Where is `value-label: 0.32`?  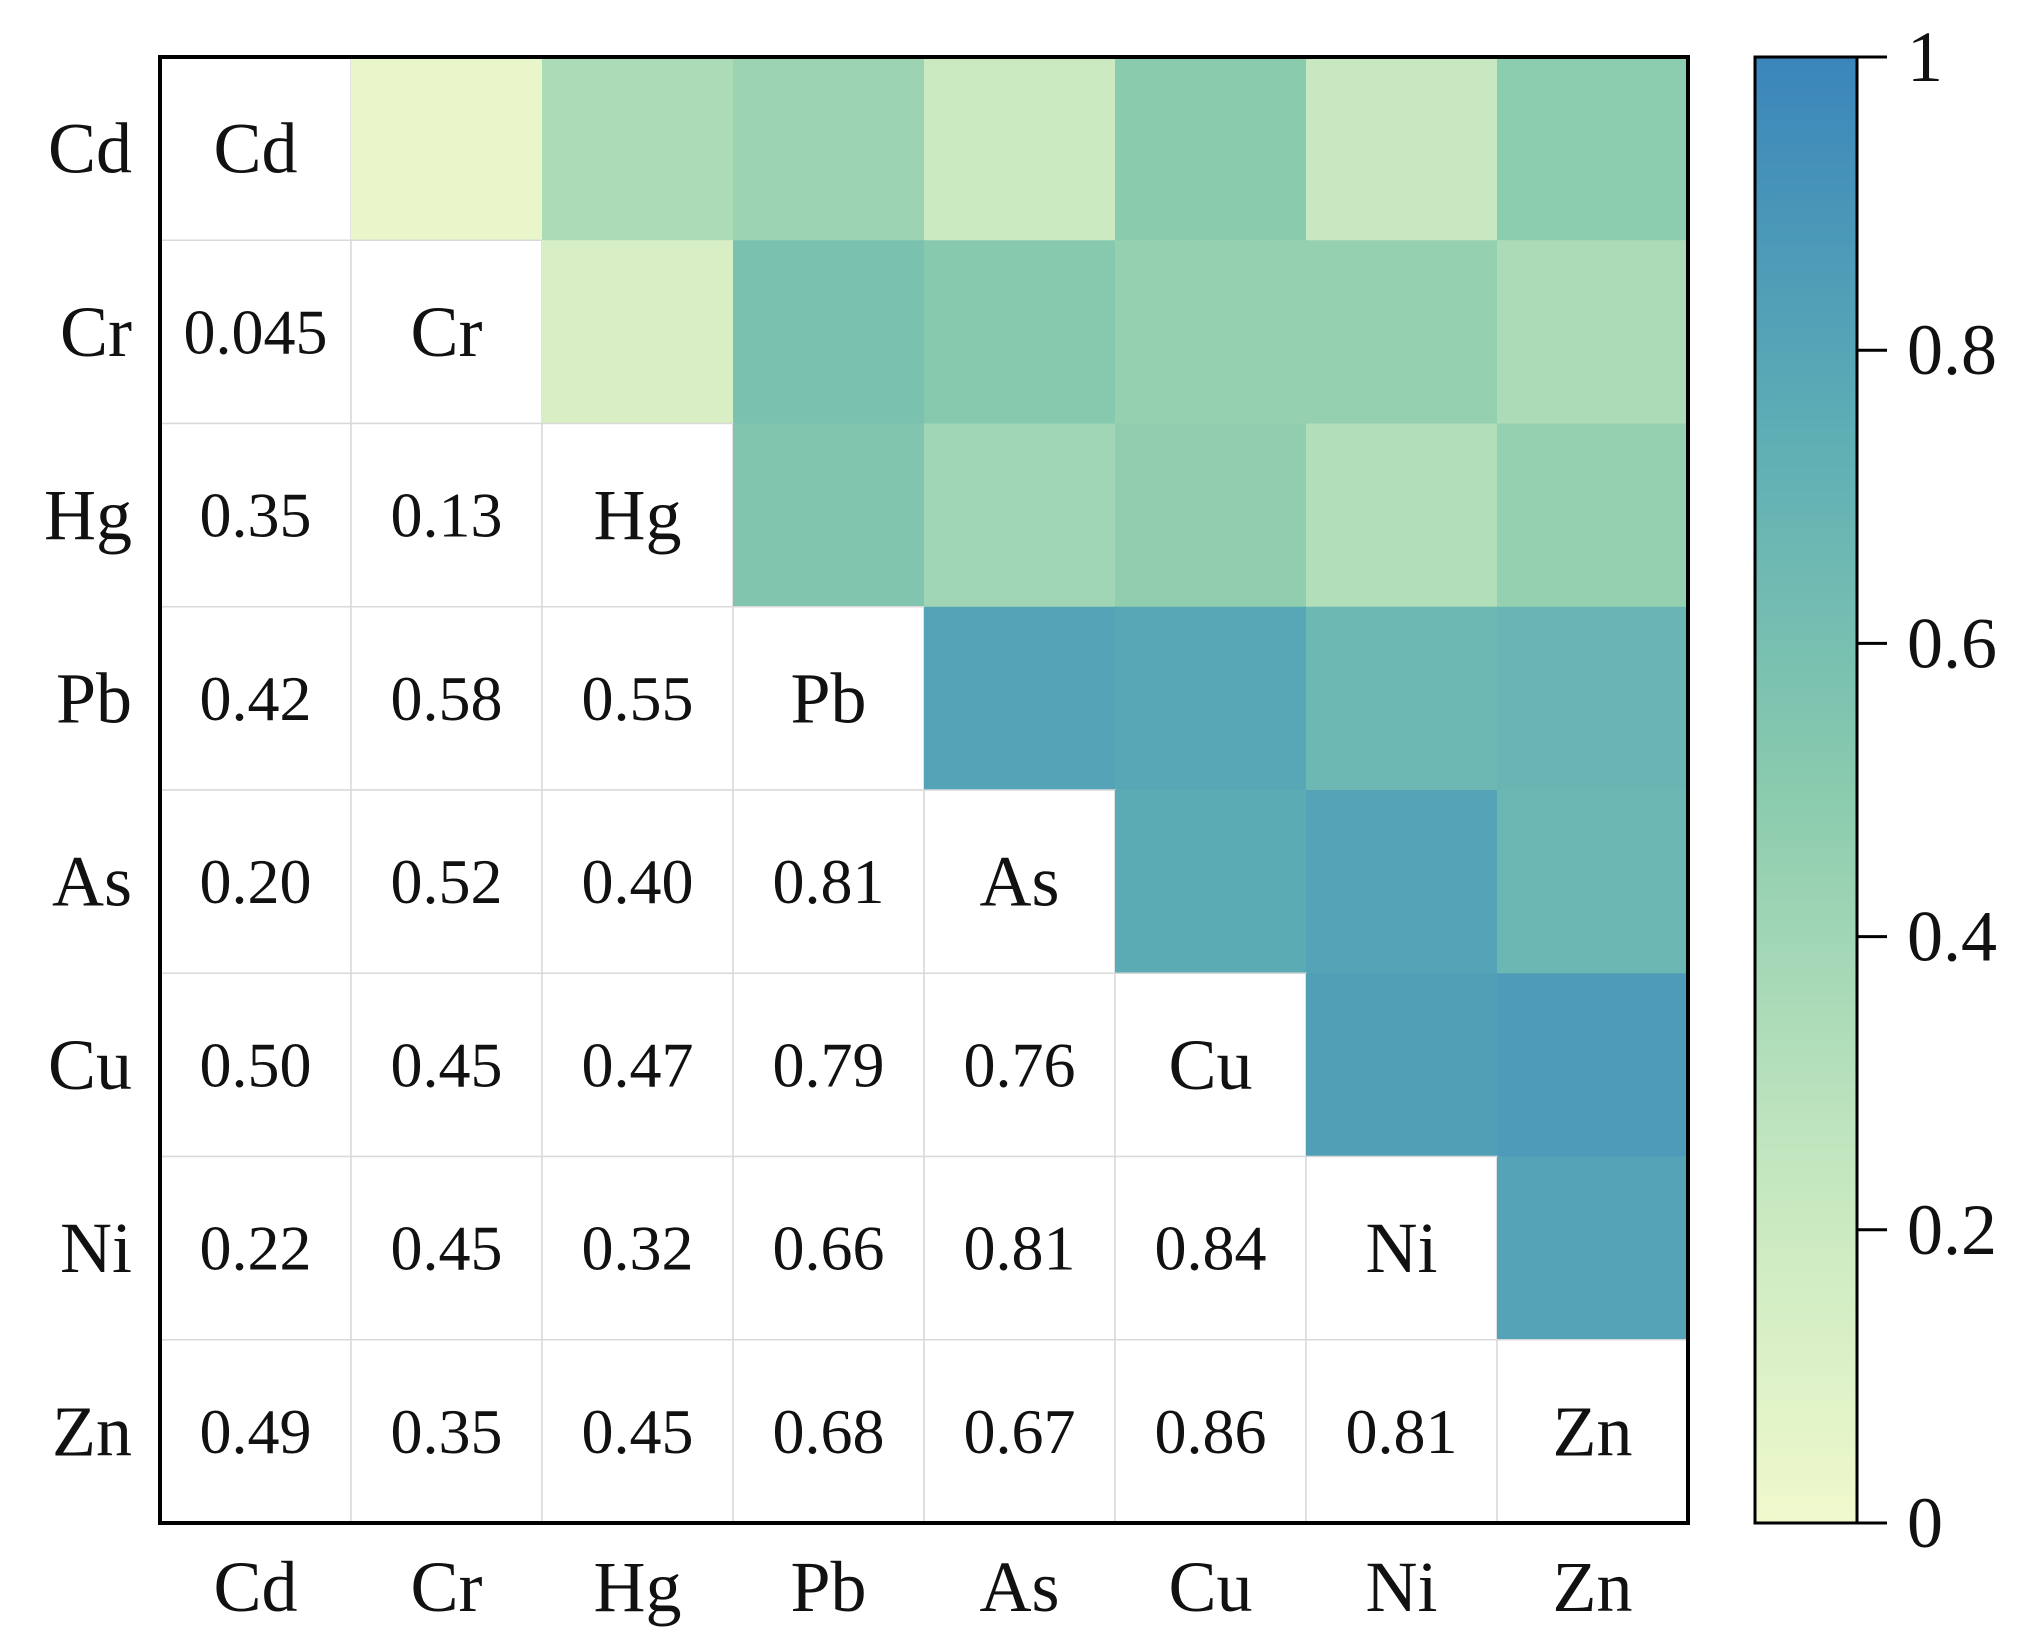
value-label: 0.32 is located at coordinates (638, 1248).